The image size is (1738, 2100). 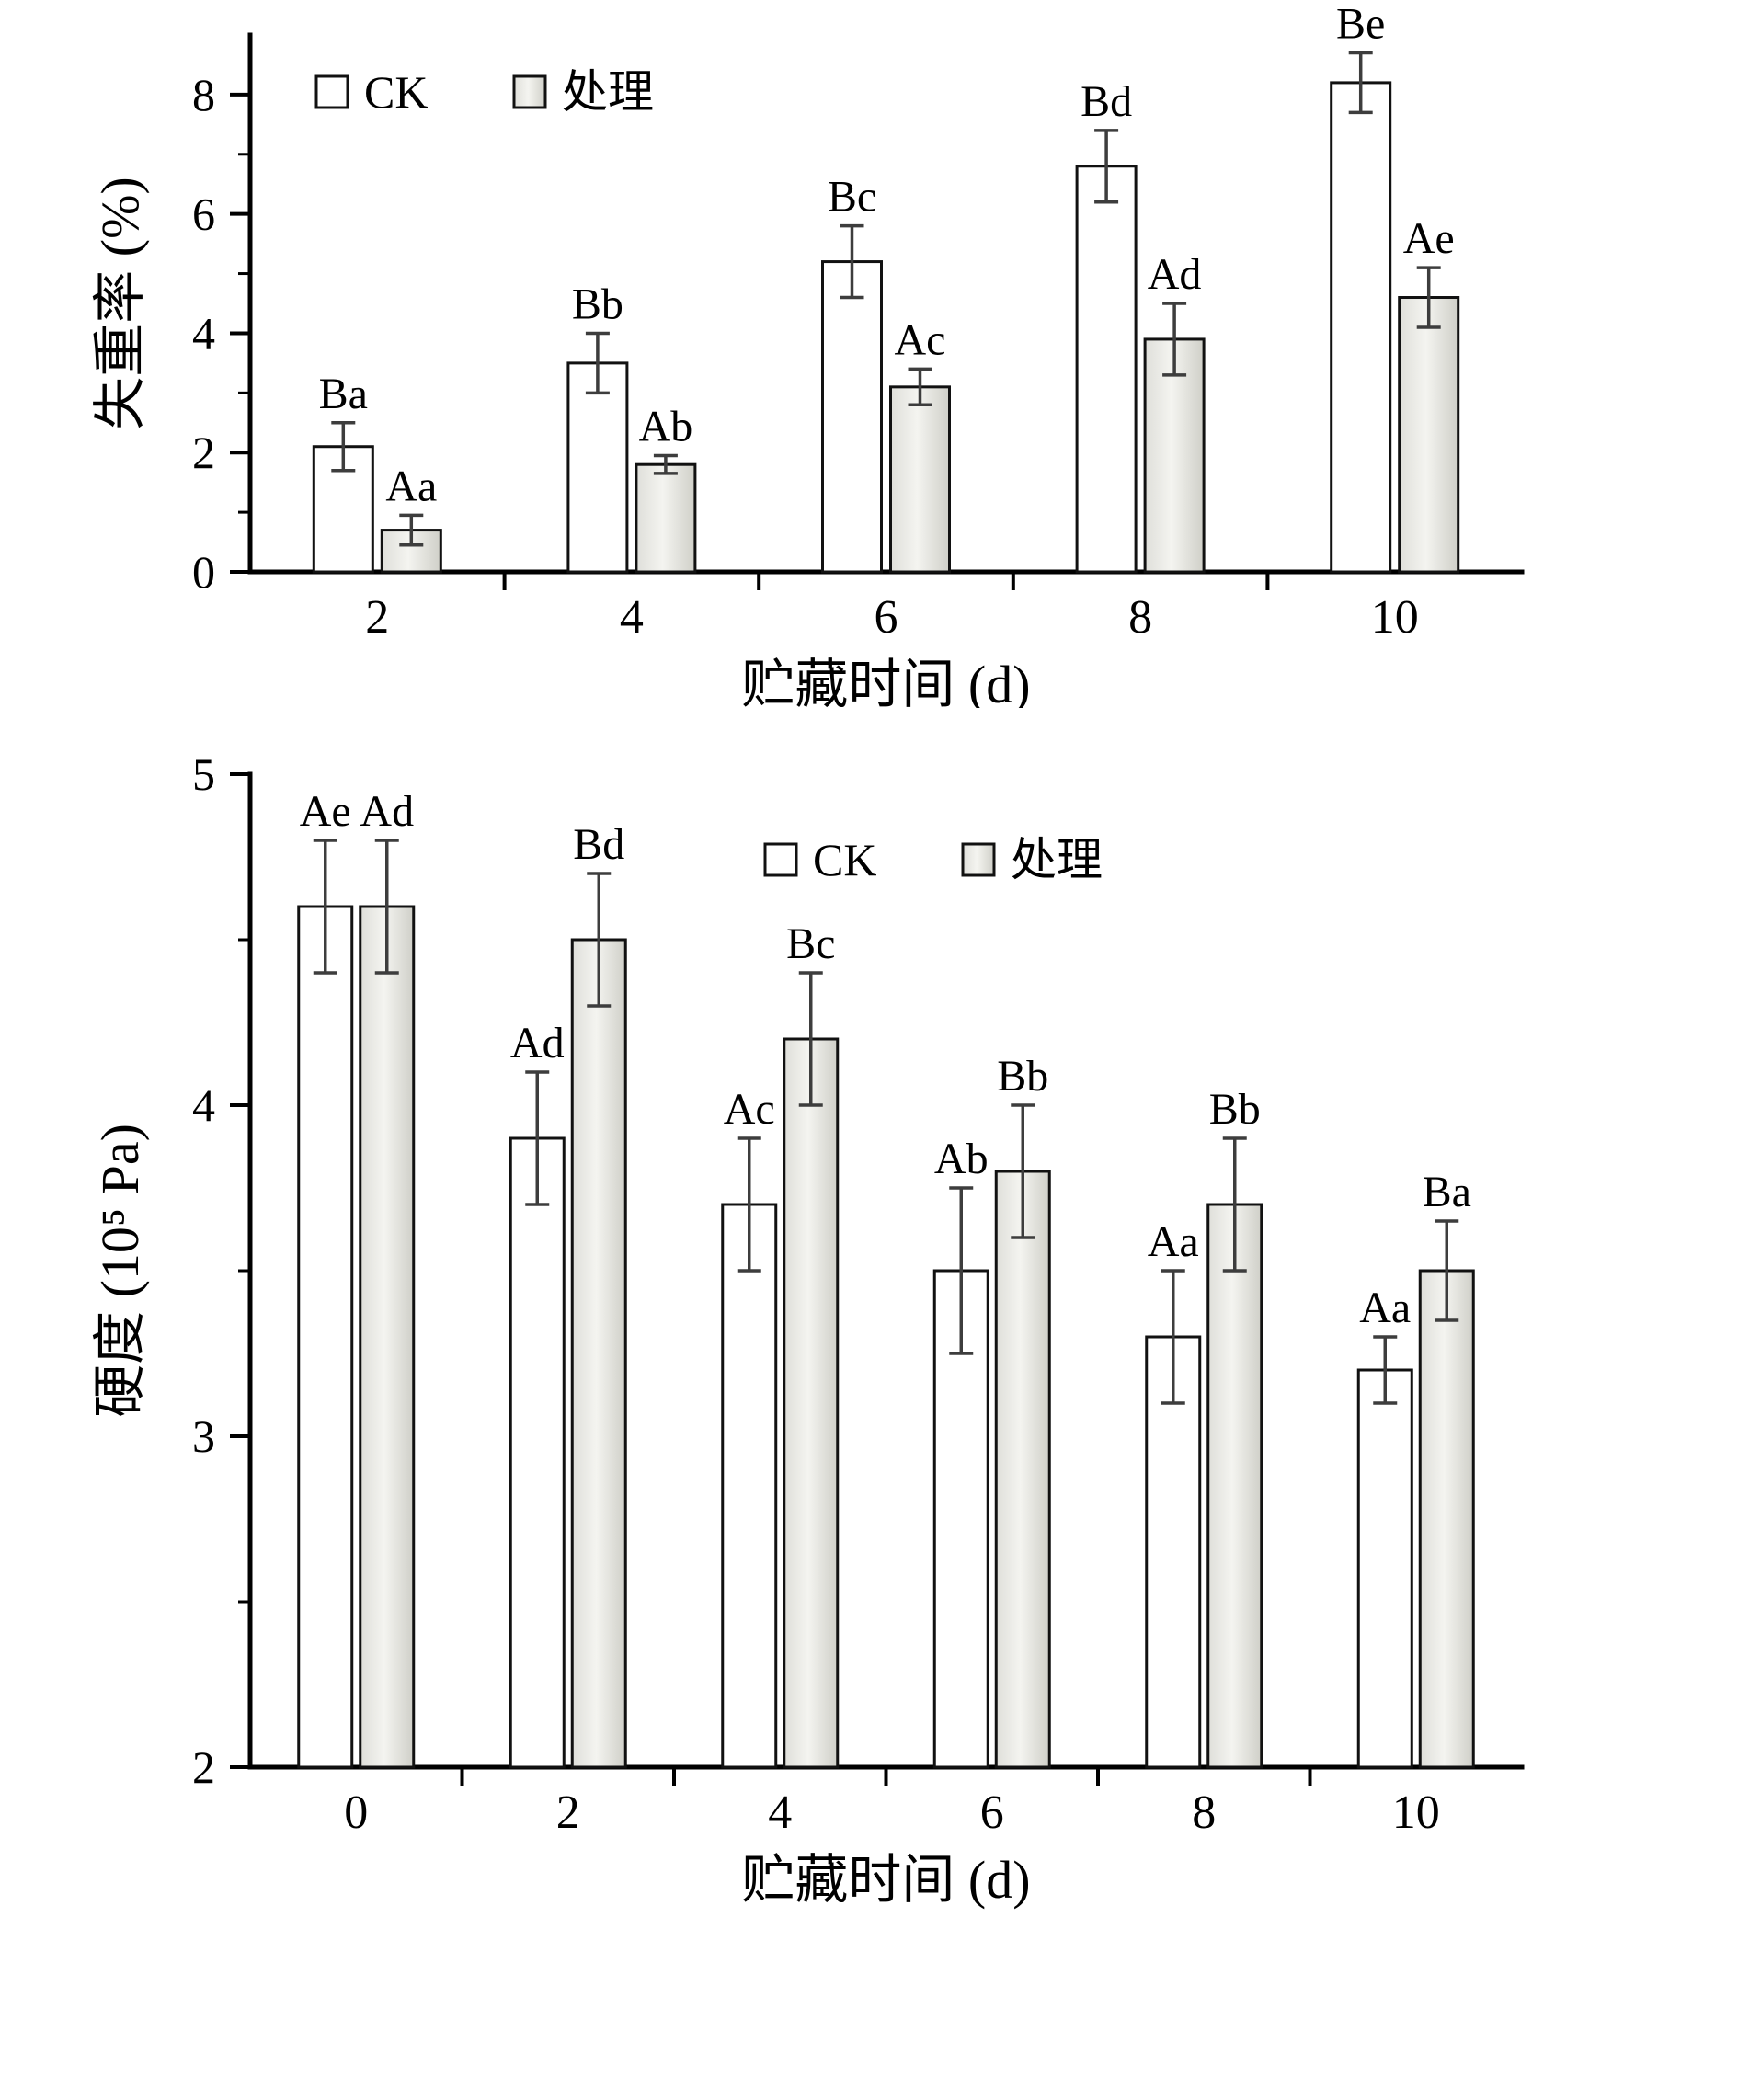 I want to click on y-axis-title: 硬度 (10⁵ Pa), so click(x=120, y=1271).